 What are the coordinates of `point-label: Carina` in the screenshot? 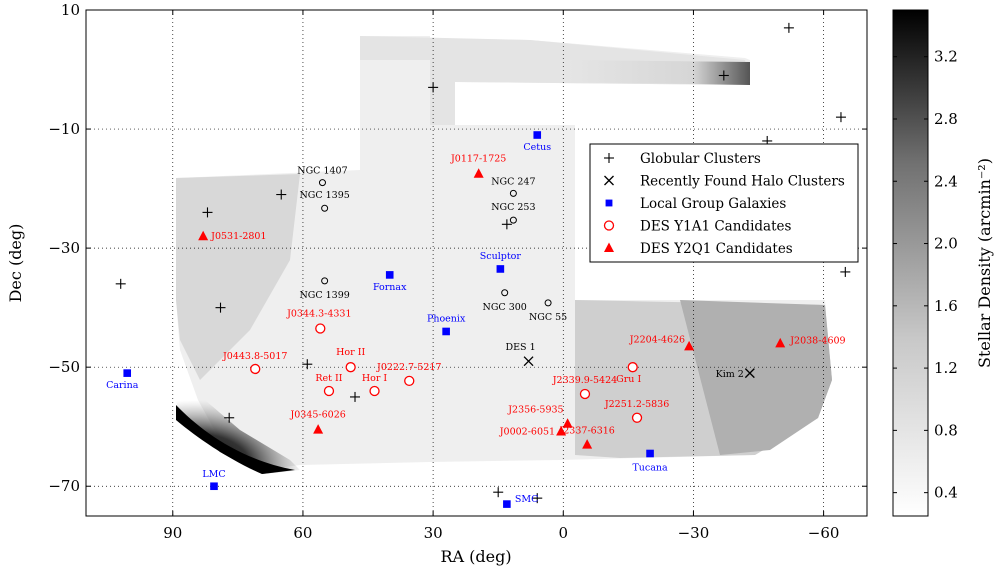 It's located at (122, 385).